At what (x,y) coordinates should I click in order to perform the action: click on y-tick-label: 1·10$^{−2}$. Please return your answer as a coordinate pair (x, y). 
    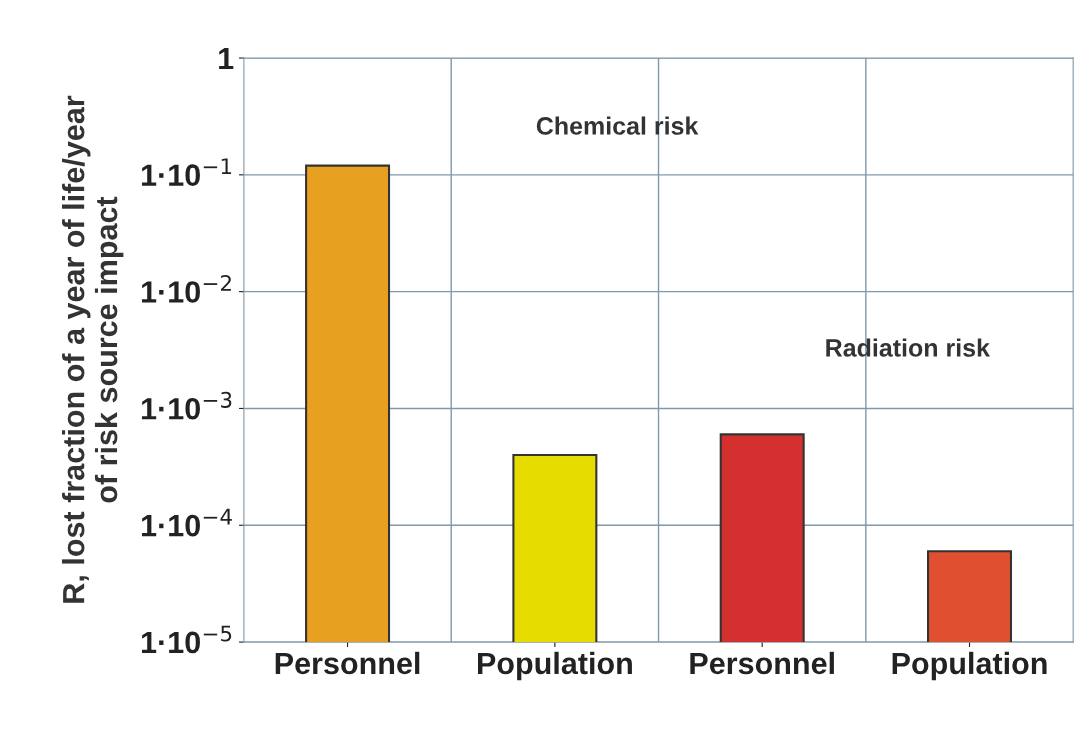
    Looking at the image, I should click on (186, 288).